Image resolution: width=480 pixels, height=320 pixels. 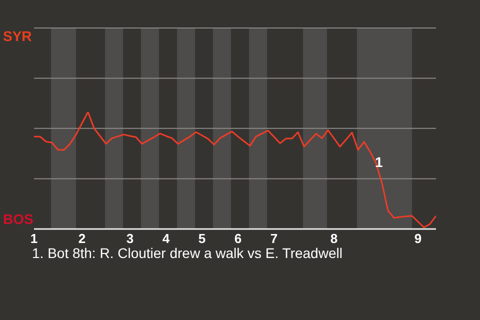 I want to click on text: 1. Bot 8th: R. Cloutier drew a walk vs E. Treadwell, so click(x=187, y=253).